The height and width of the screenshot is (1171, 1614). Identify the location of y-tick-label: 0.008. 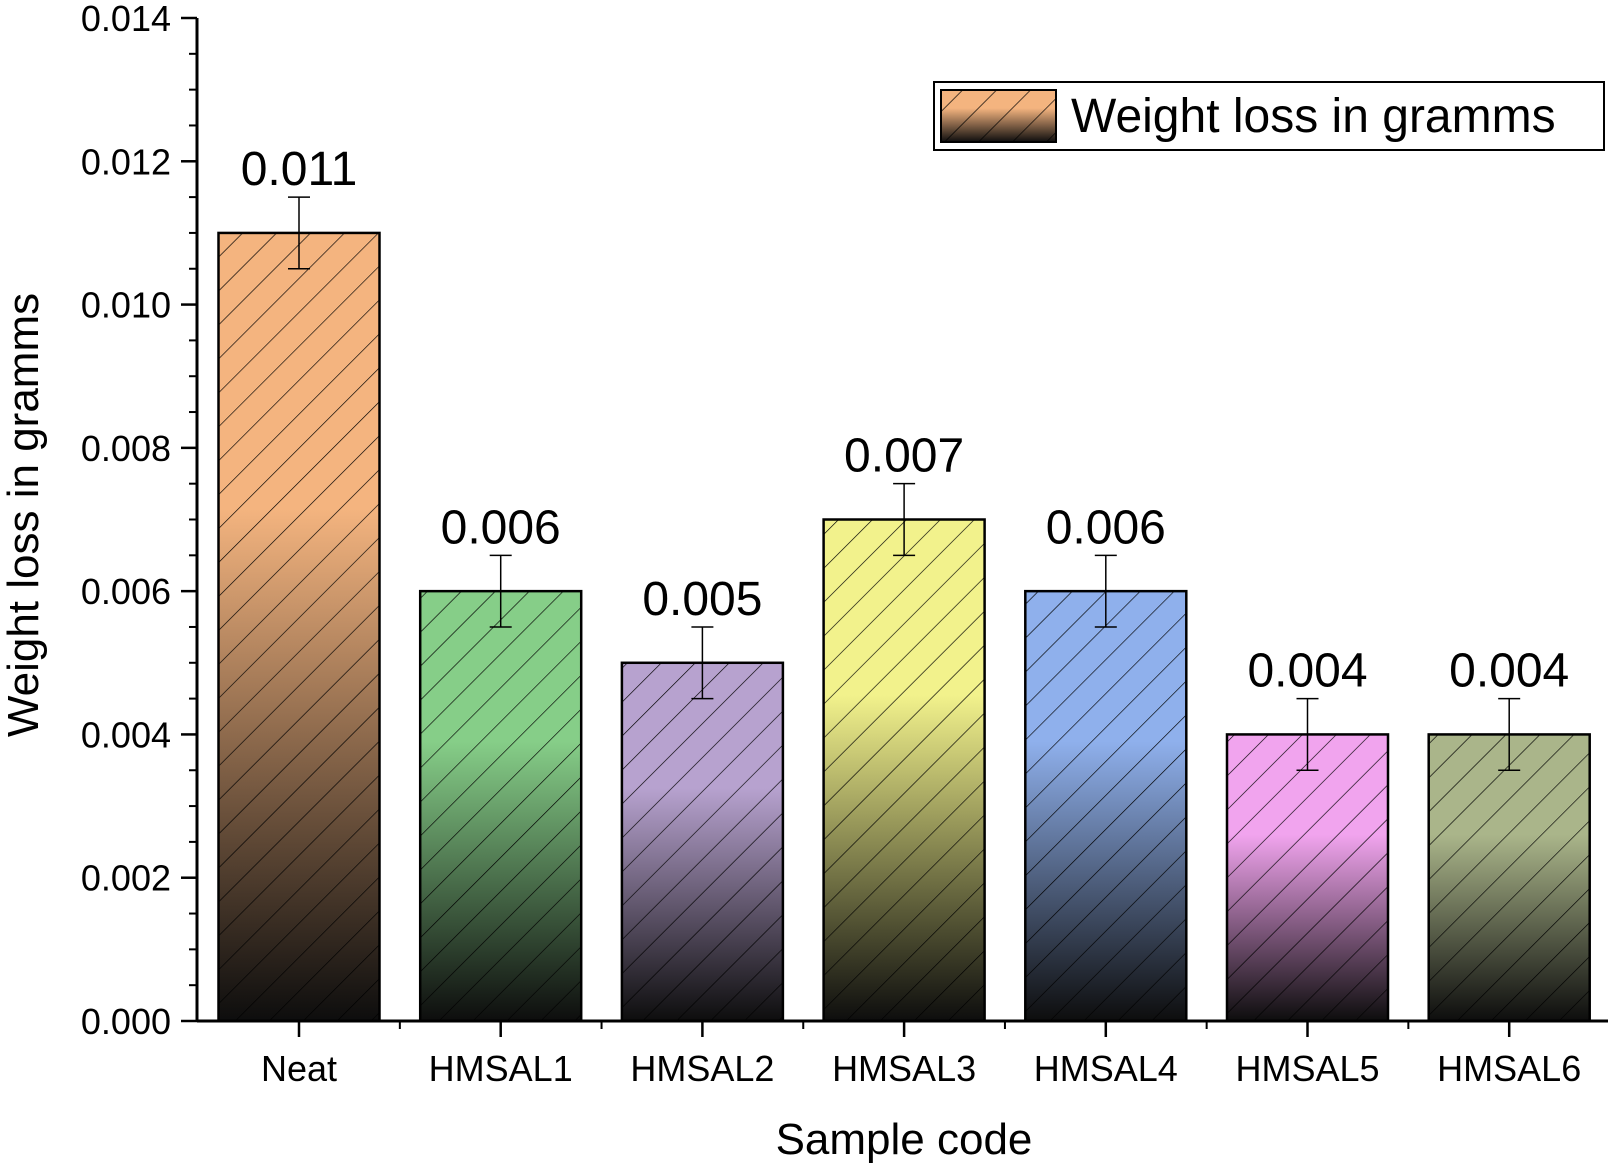
(126, 448).